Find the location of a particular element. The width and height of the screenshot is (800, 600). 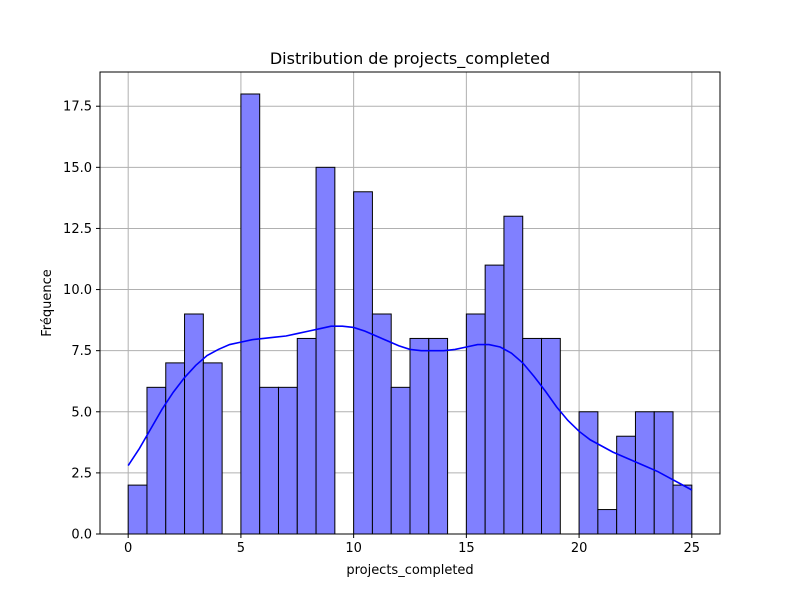

x-tick-label: 0 is located at coordinates (128, 548).